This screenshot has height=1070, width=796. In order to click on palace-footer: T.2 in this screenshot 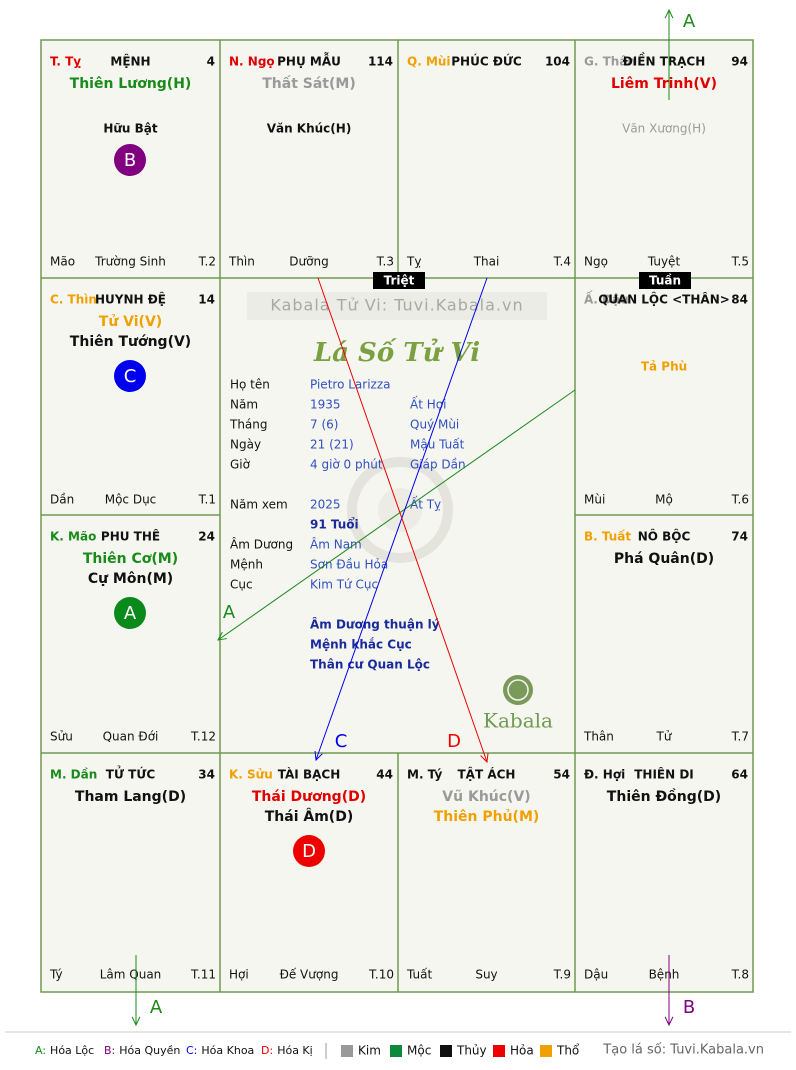, I will do `click(207, 262)`.